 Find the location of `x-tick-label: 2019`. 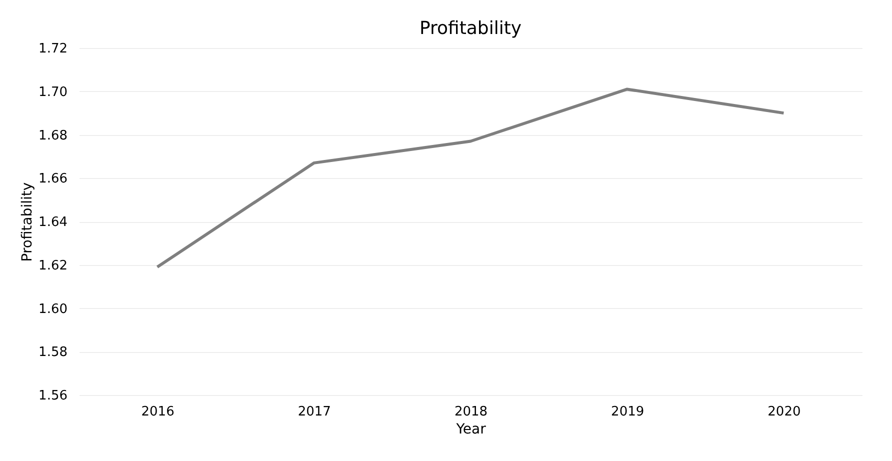

x-tick-label: 2019 is located at coordinates (627, 412).